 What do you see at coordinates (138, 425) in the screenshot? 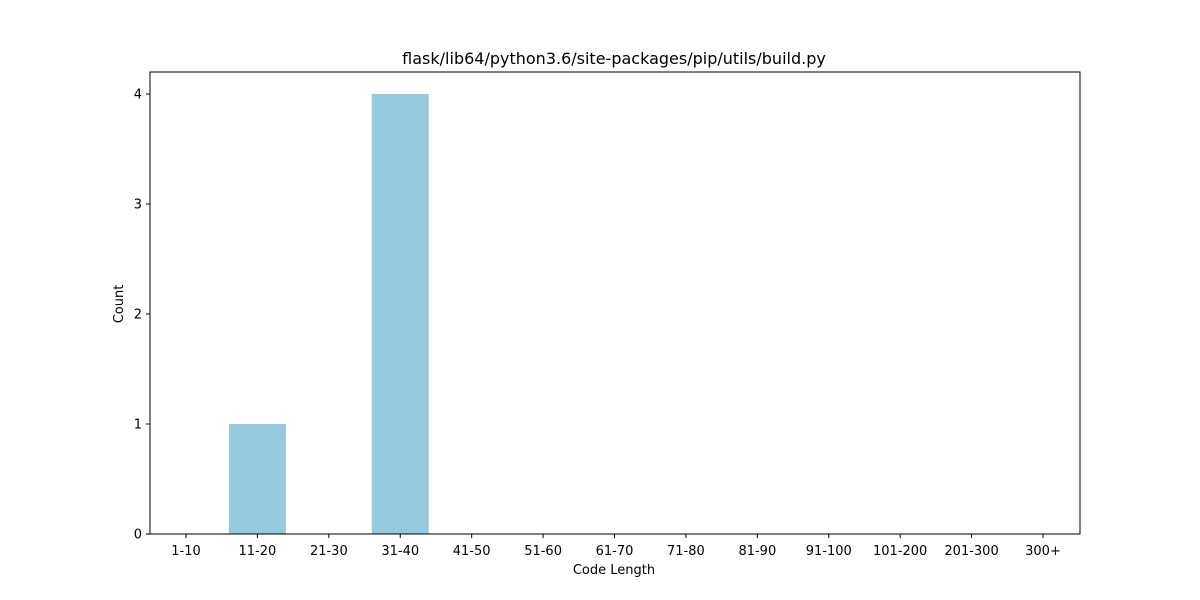
I see `y-tick-label: 1` at bounding box center [138, 425].